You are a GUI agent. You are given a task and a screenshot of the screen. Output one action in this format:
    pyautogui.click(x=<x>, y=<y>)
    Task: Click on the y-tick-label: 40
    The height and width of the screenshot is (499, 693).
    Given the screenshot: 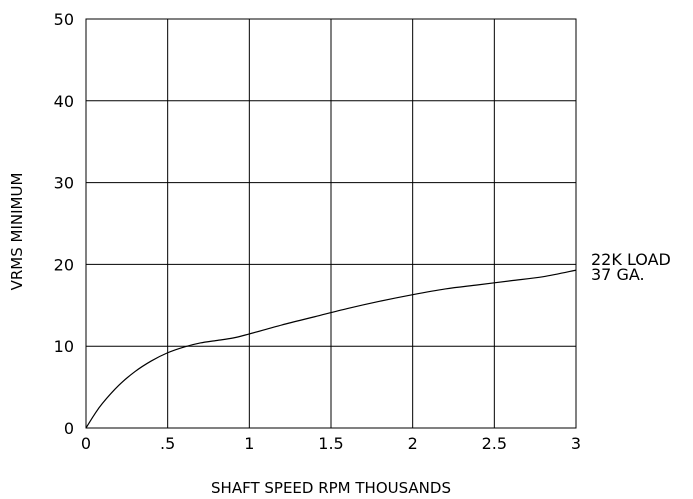 What is the action you would take?
    pyautogui.click(x=64, y=101)
    